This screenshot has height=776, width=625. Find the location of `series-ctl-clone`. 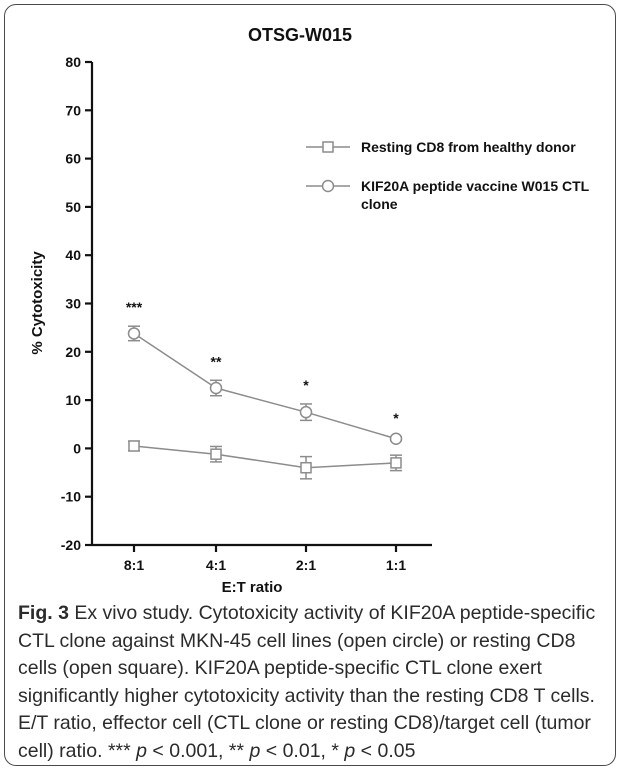

series-ctl-clone is located at coordinates (265, 385).